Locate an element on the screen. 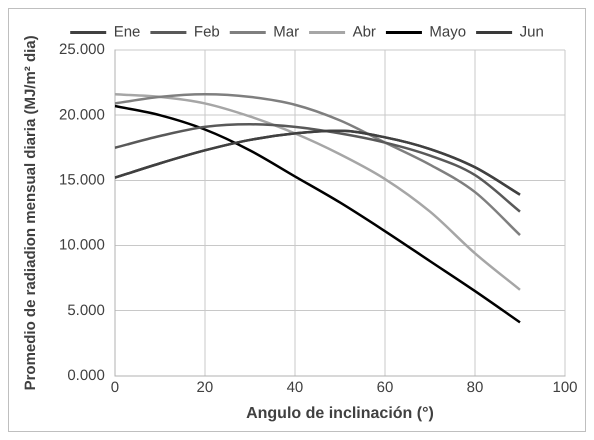 The width and height of the screenshot is (594, 440). x-tick-label: 100 is located at coordinates (565, 387).